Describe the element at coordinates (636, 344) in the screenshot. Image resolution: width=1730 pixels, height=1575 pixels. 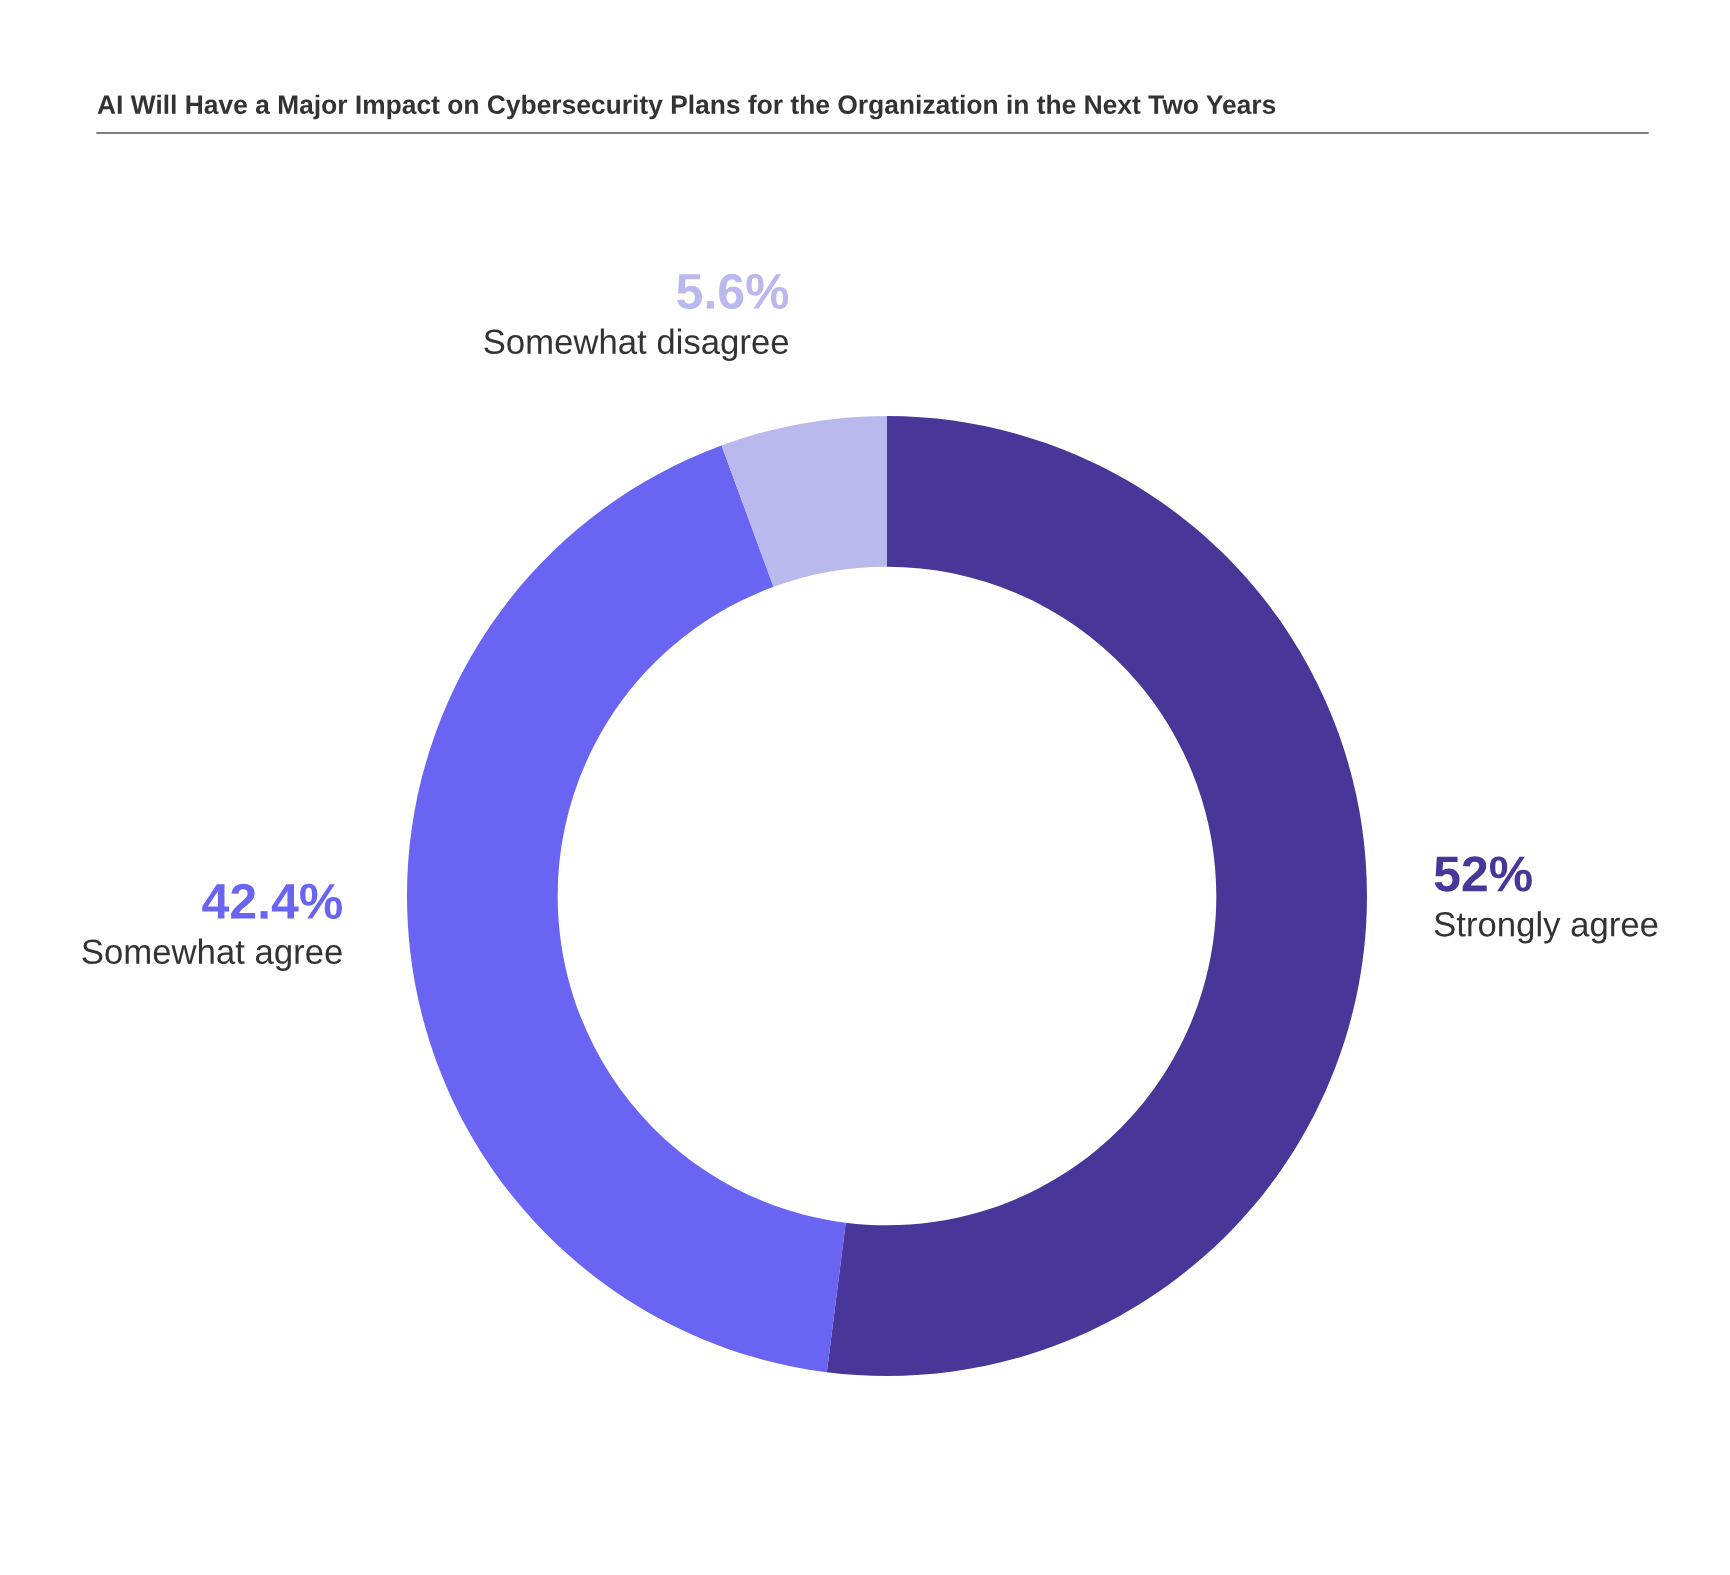
I see `slice-label: Somewhat disagree` at that location.